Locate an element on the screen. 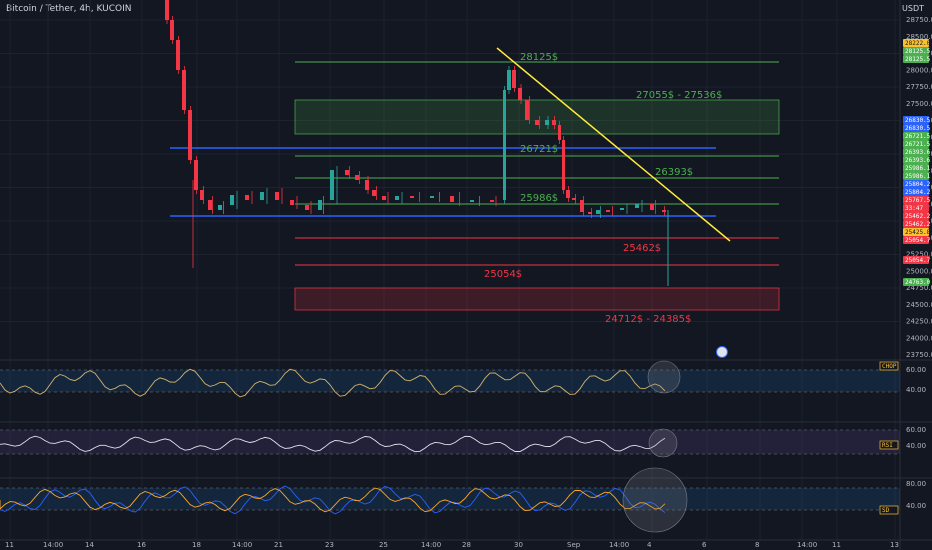 The image size is (932, 550). time-tick-label: 16 is located at coordinates (141, 545).